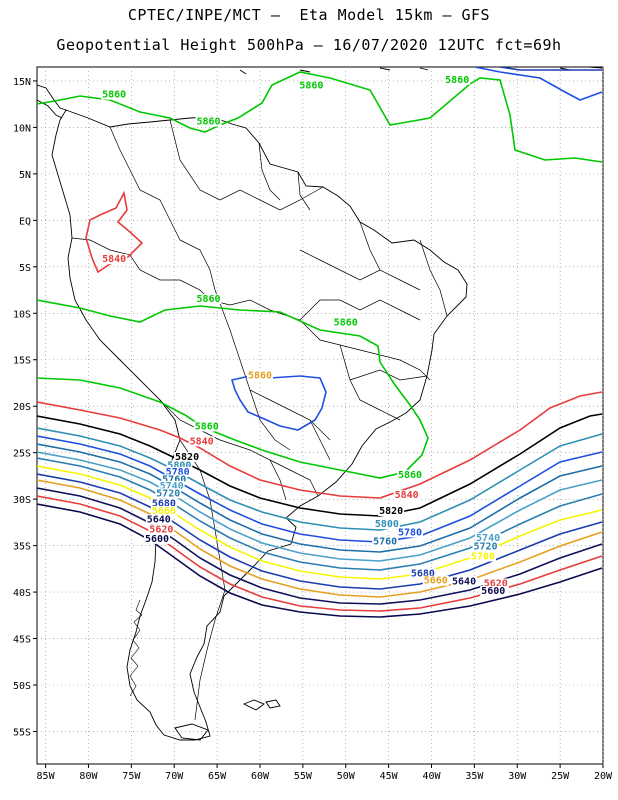  I want to click on lat-tick-label: 20S, so click(22, 407).